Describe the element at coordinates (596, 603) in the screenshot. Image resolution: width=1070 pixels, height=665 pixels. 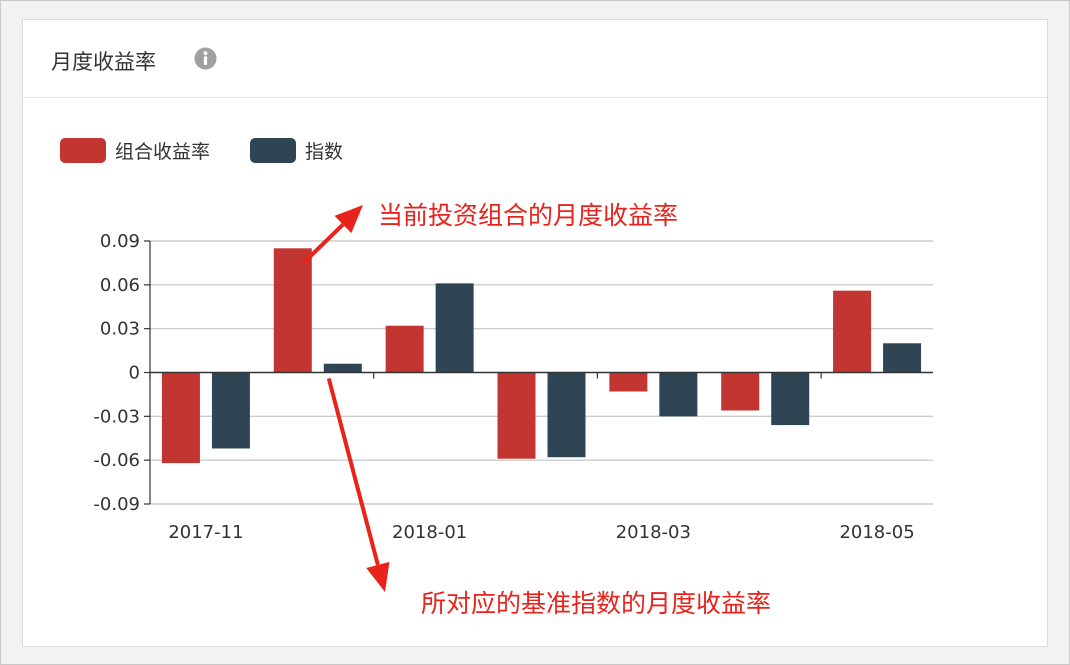
I see `annotation-index: 所对应的基准指数的月度收益率` at that location.